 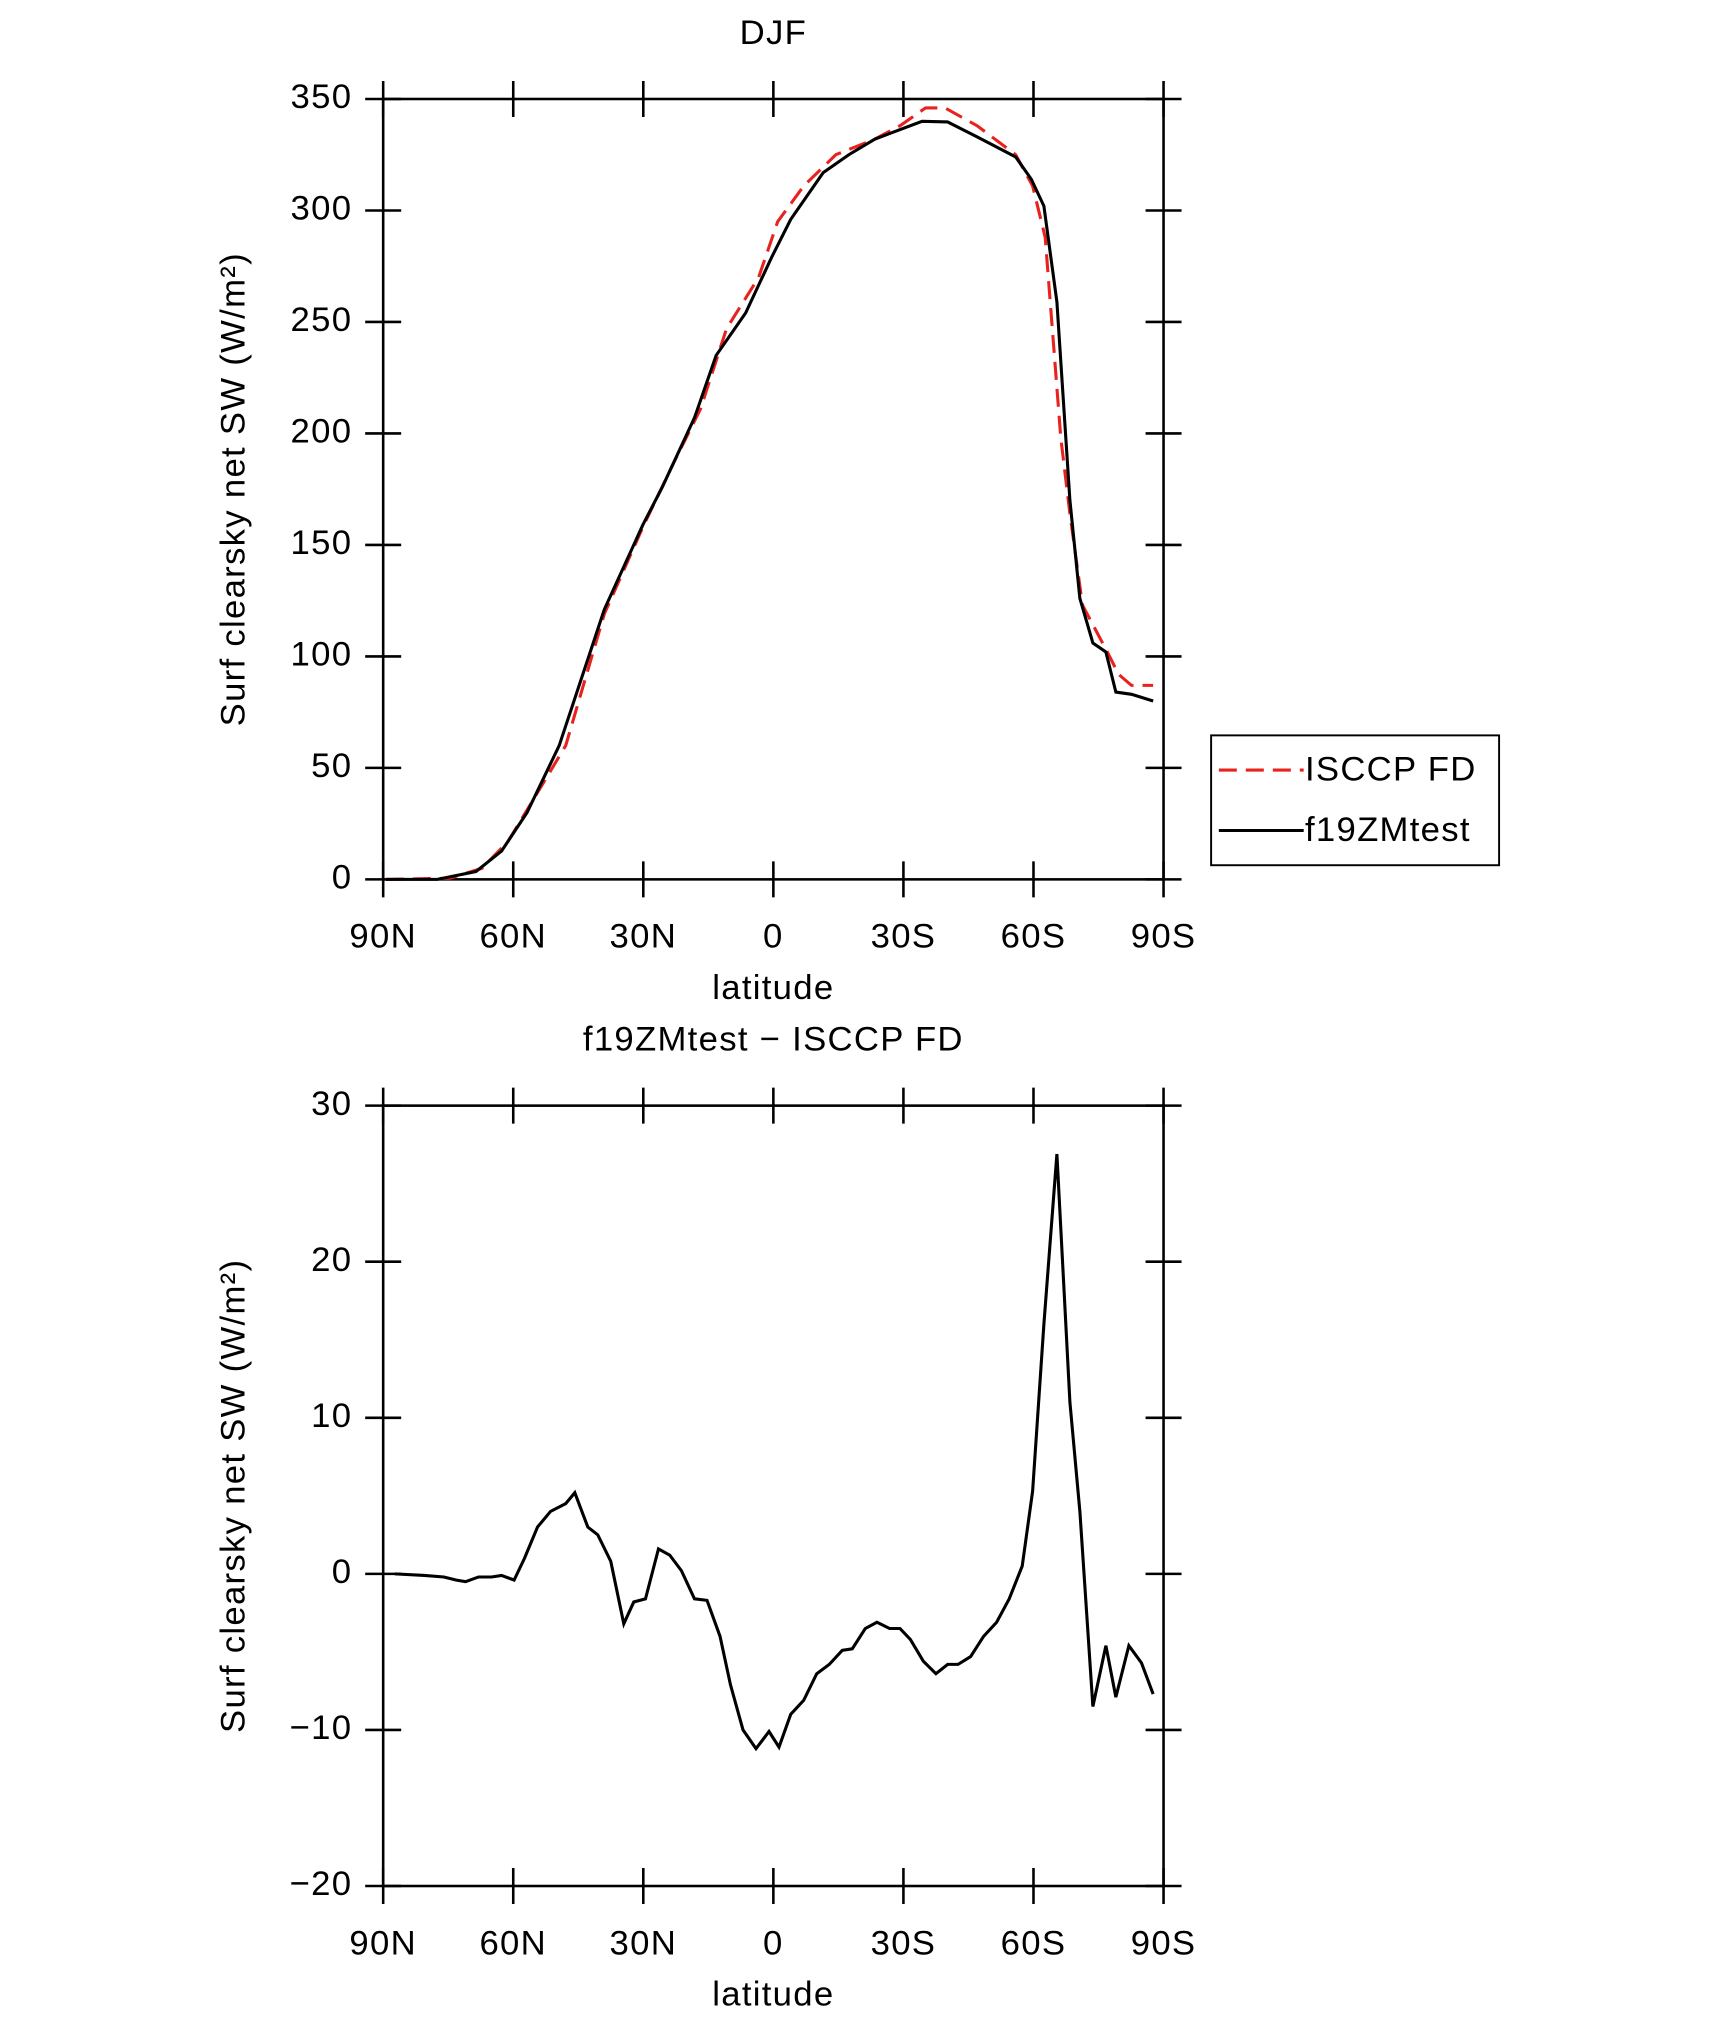 What do you see at coordinates (331, 1260) in the screenshot?
I see `y-tick-label: 20` at bounding box center [331, 1260].